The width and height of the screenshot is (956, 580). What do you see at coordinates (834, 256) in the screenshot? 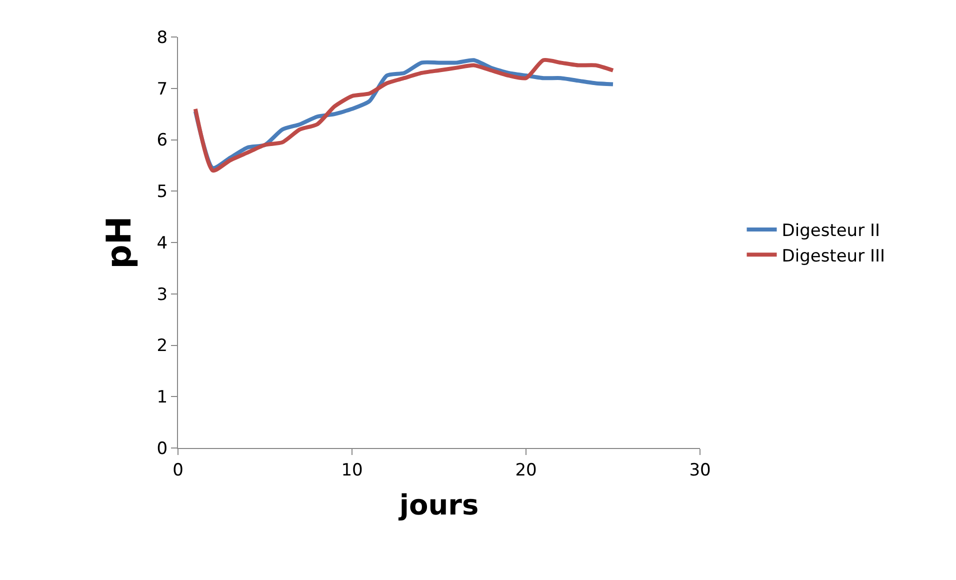
I see `legend-label: Digesteur III` at bounding box center [834, 256].